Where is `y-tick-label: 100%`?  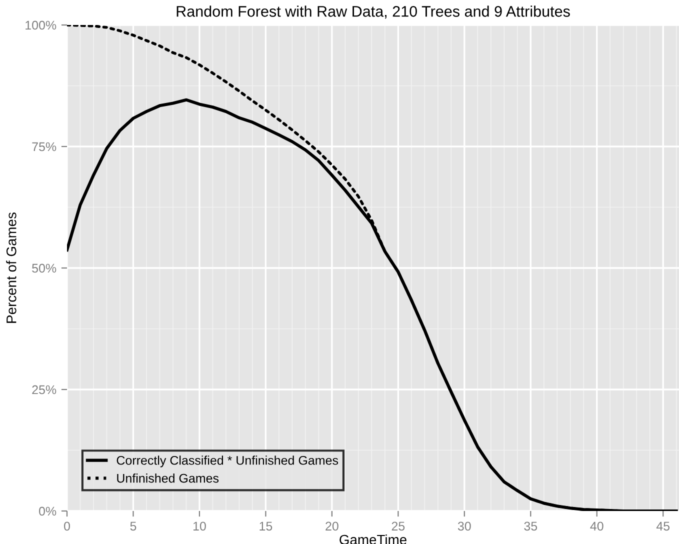 y-tick-label: 100% is located at coordinates (41, 25).